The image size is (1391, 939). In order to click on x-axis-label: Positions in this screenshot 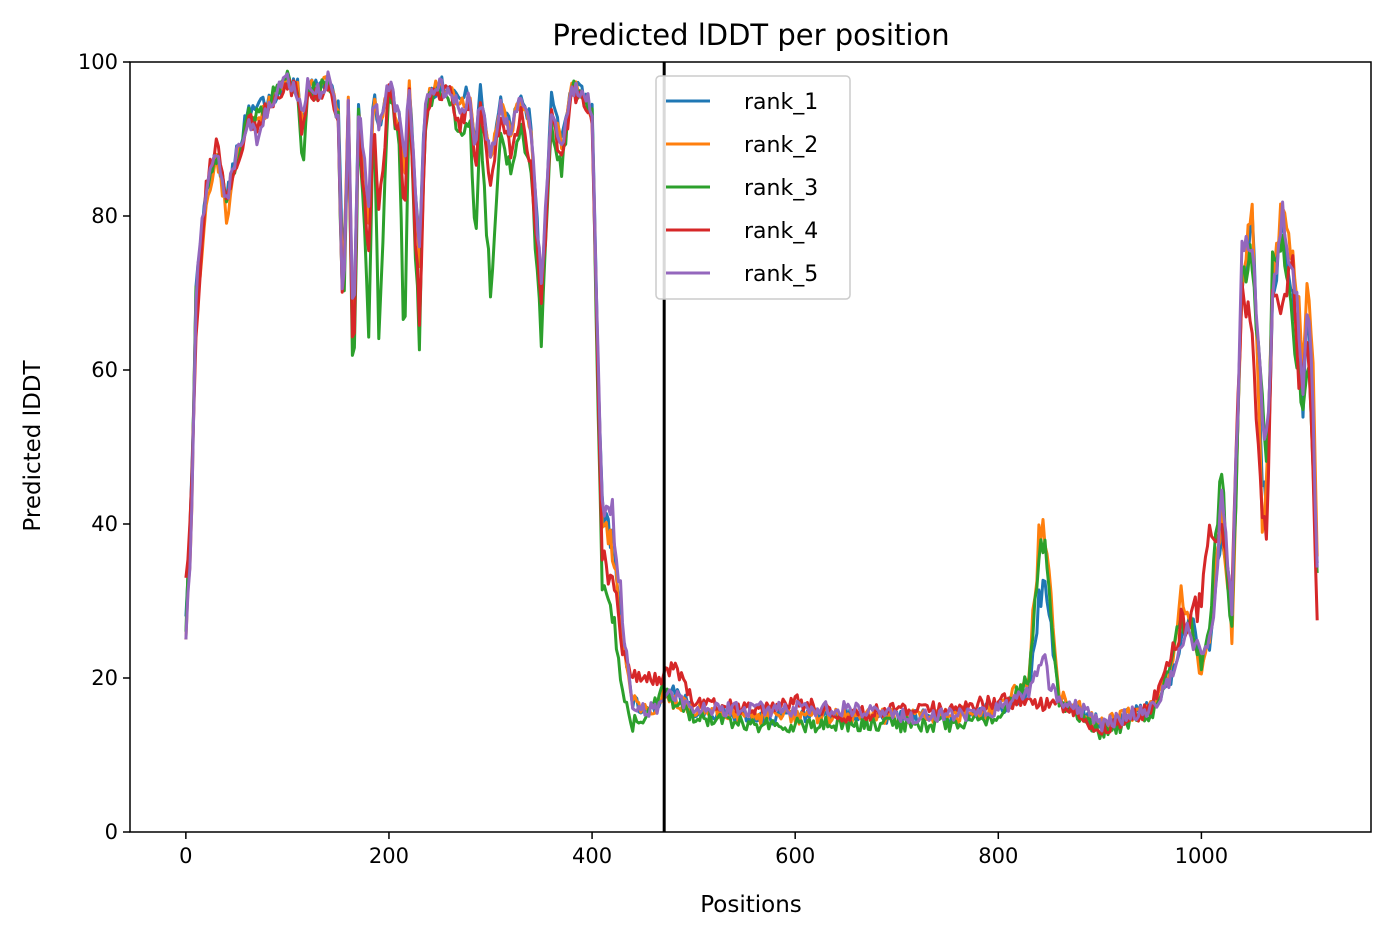, I will do `click(751, 905)`.